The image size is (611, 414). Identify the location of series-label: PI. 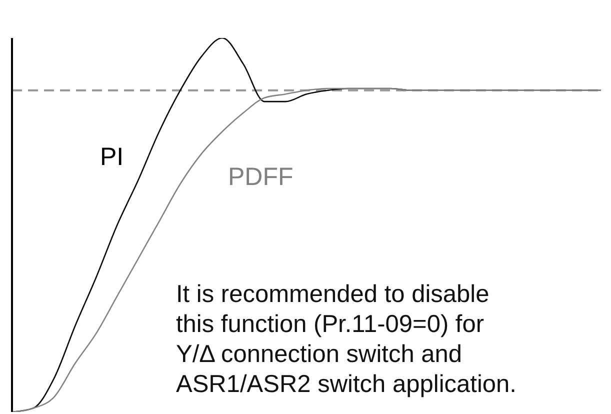
(112, 157).